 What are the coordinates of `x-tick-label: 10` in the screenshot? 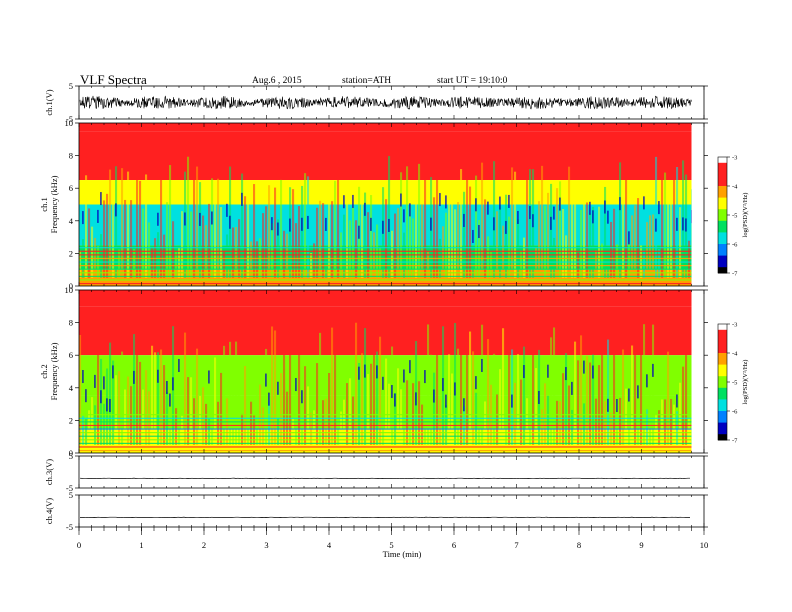 It's located at (704, 545).